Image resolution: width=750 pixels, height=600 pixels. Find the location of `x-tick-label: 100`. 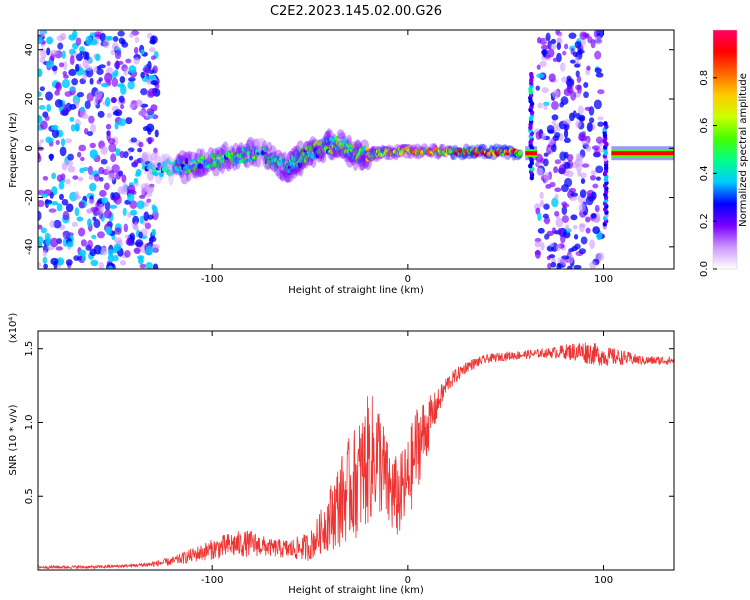

x-tick-label: 100 is located at coordinates (603, 580).